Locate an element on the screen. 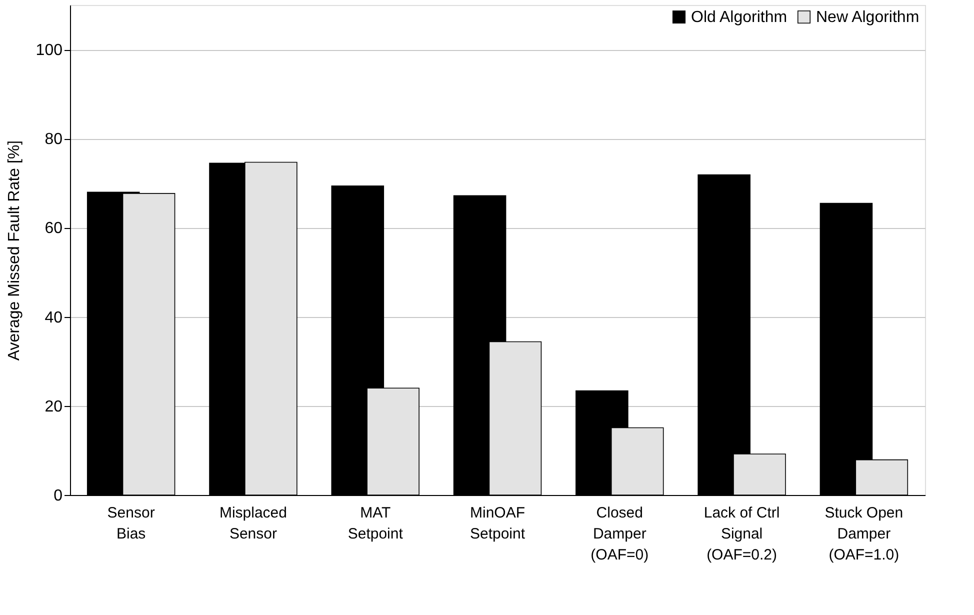 The height and width of the screenshot is (615, 974). x-tick-label: Stuck Open Damper (OAF=1.0) is located at coordinates (864, 534).